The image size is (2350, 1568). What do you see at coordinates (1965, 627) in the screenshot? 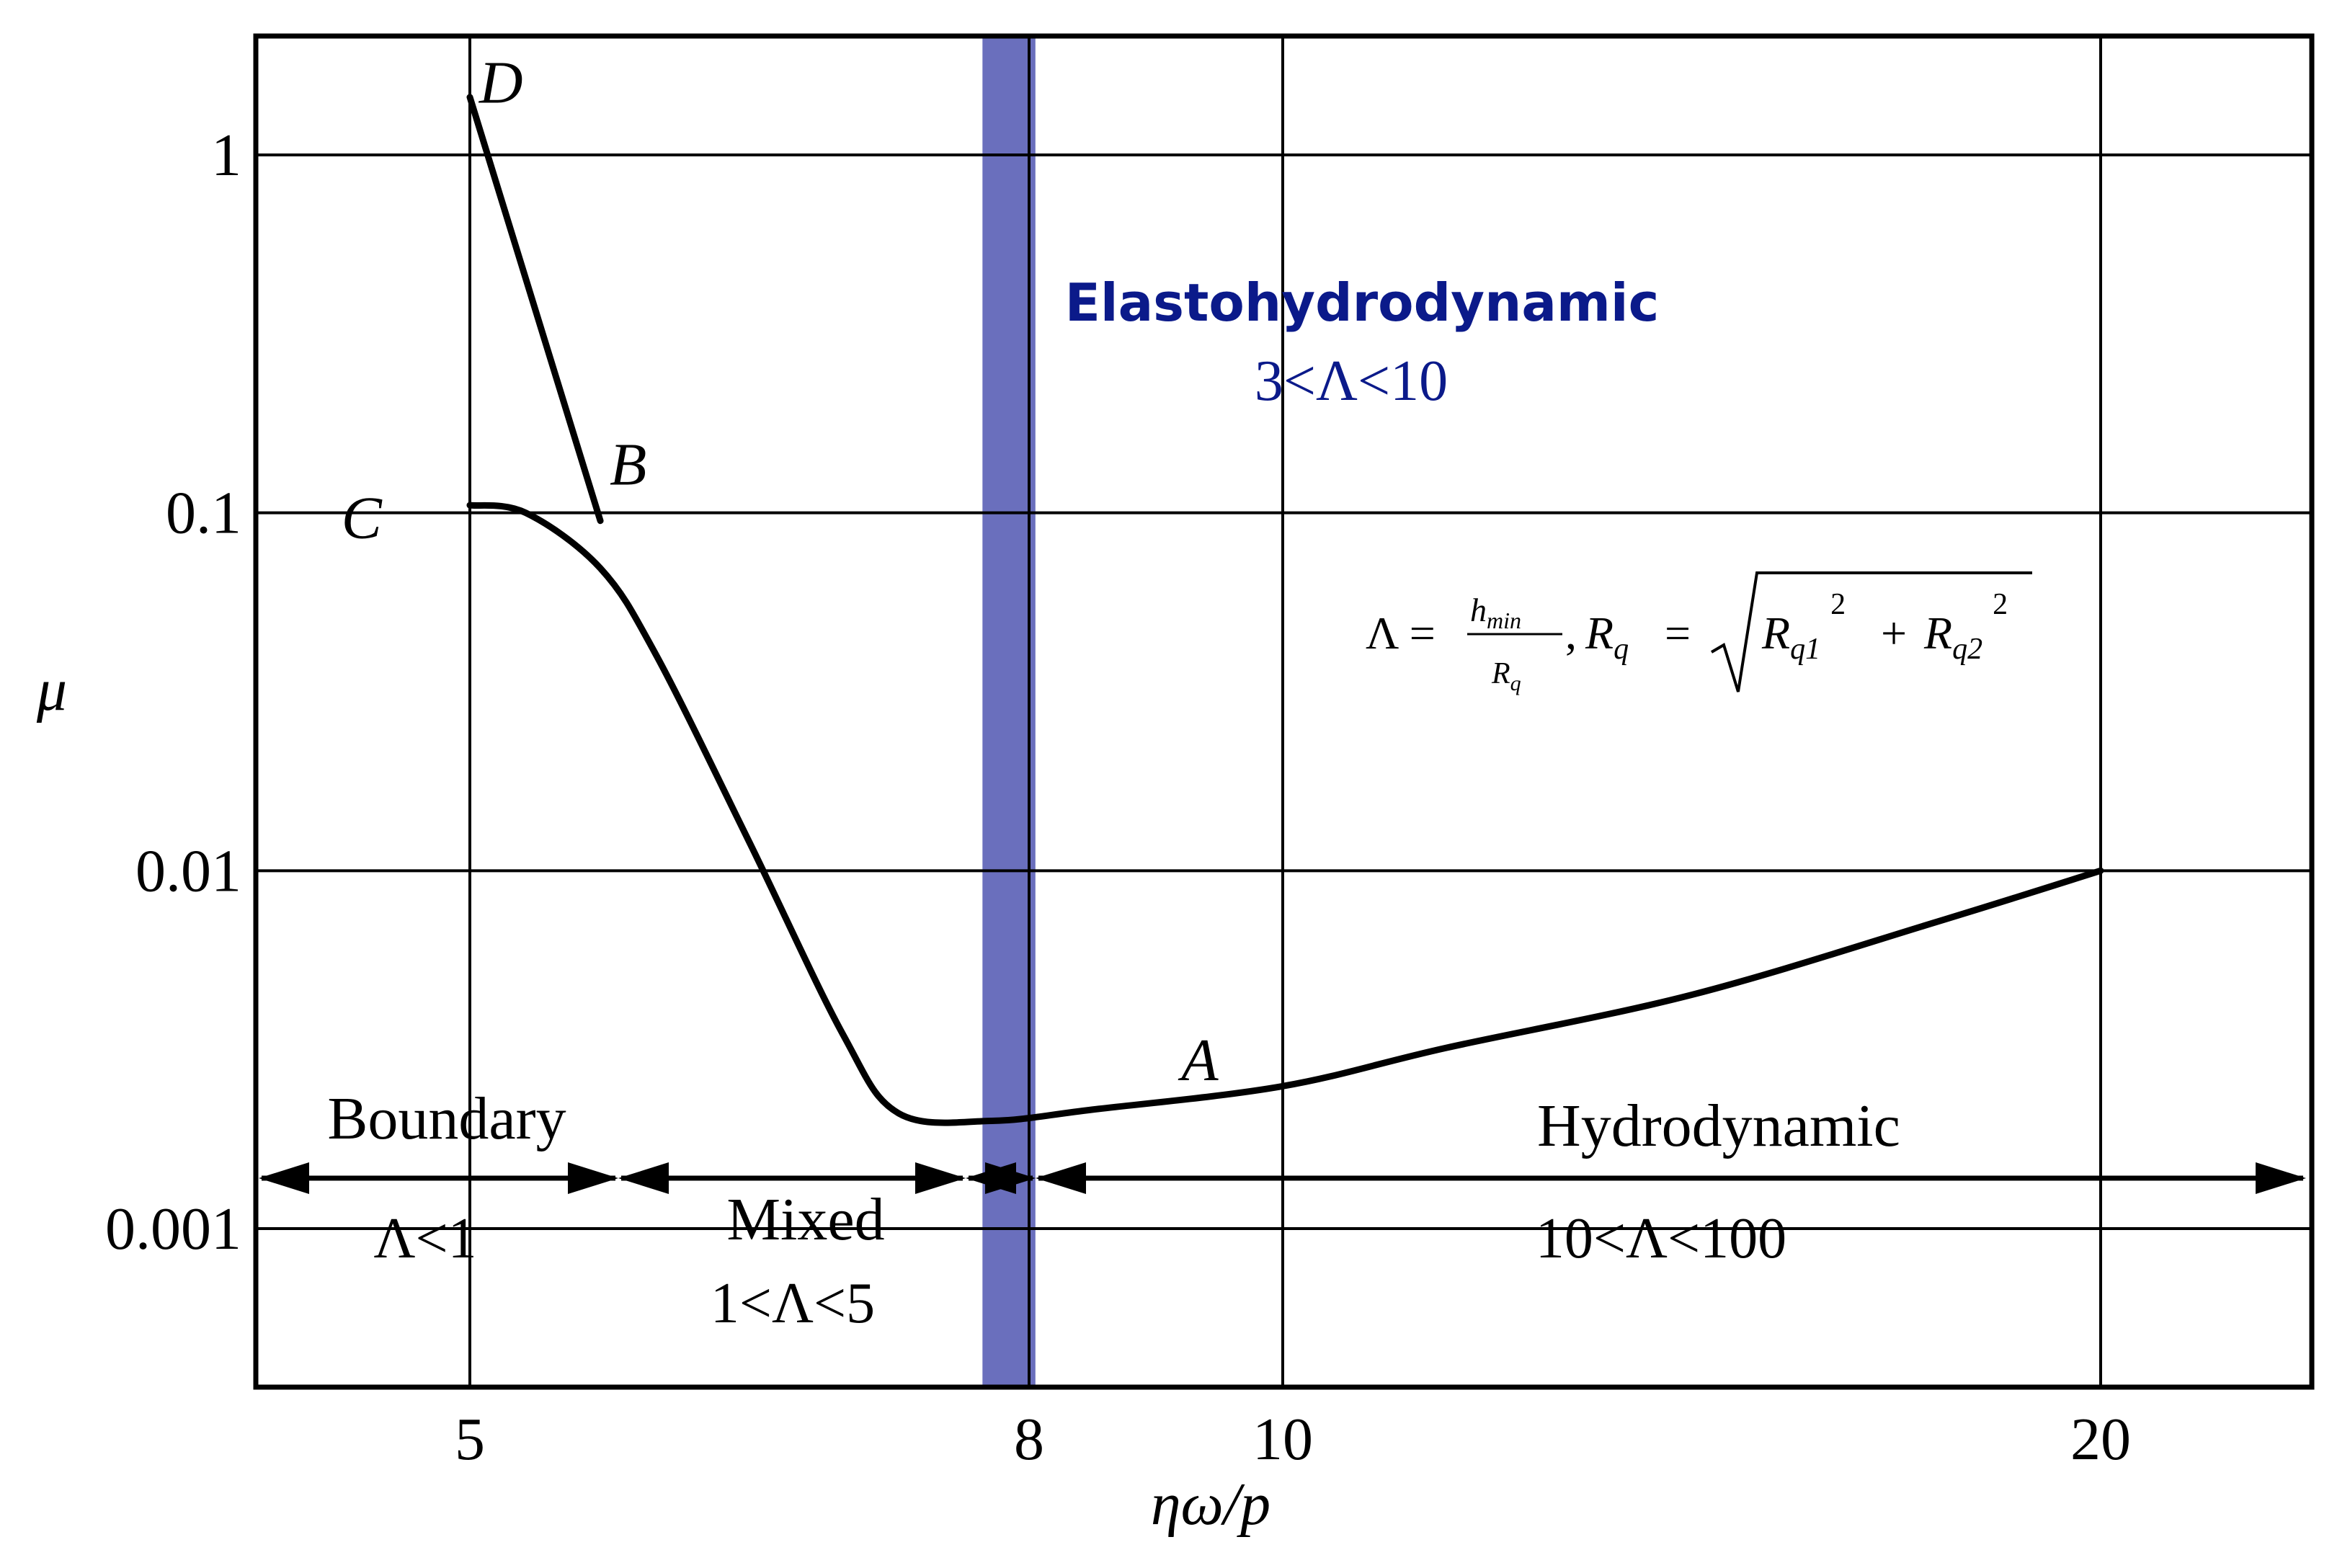
I see `formula-term2: Rq22` at bounding box center [1965, 627].